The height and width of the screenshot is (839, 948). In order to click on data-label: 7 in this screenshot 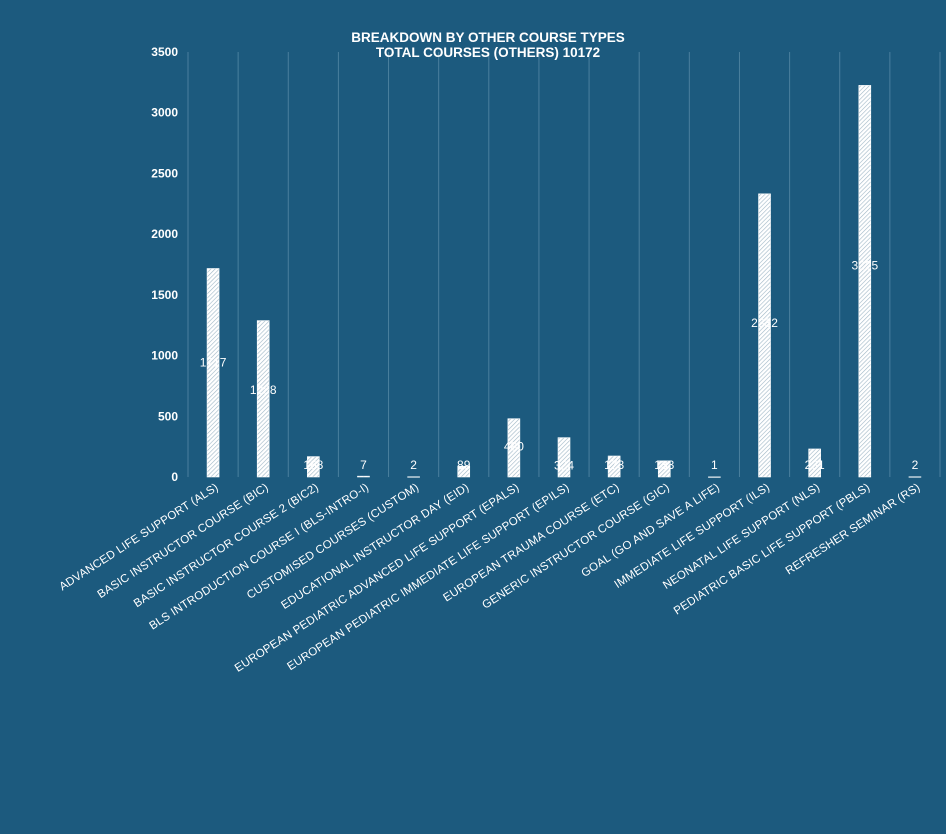, I will do `click(363, 465)`.